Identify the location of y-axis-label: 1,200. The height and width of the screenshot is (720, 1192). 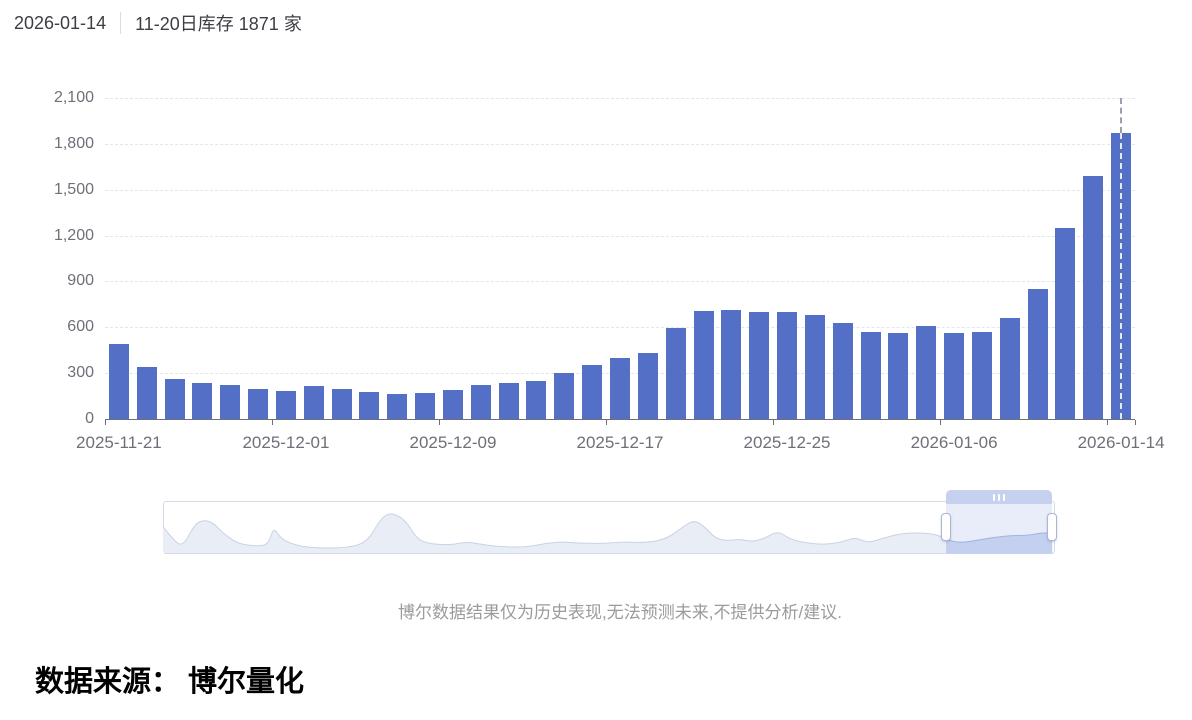
(73, 235).